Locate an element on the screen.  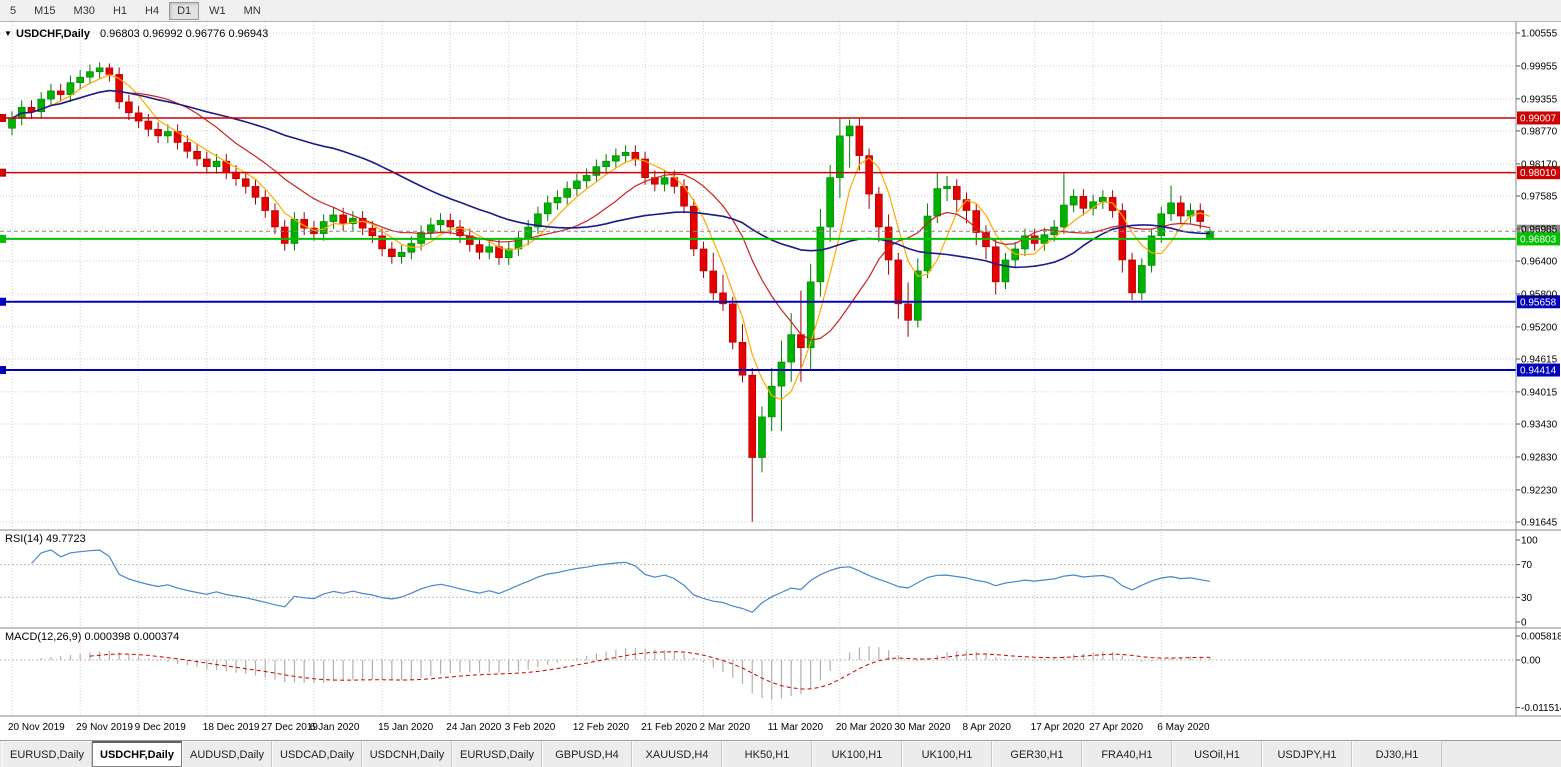
price-axis-tick: 0.94015 is located at coordinates (1539, 392).